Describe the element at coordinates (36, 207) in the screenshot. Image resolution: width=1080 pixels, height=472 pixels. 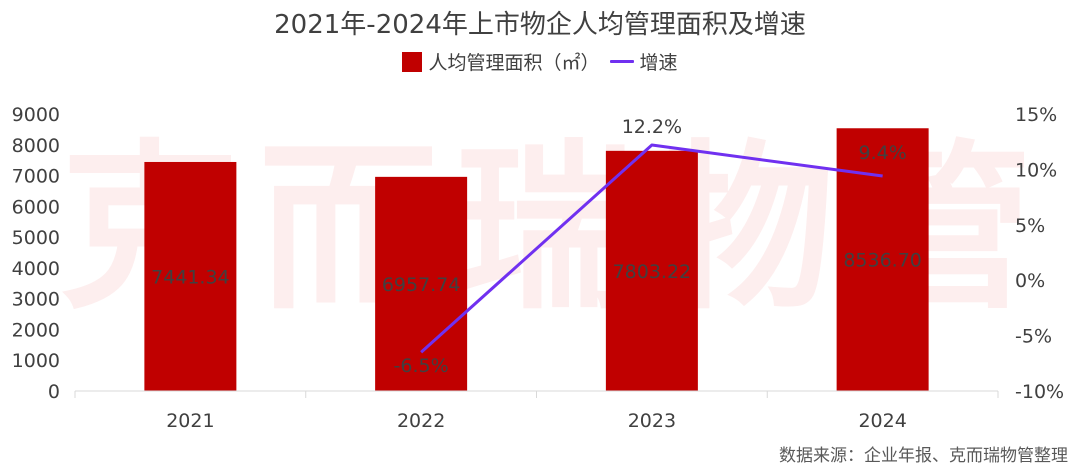
I see `y-left-tick-label: 6000` at that location.